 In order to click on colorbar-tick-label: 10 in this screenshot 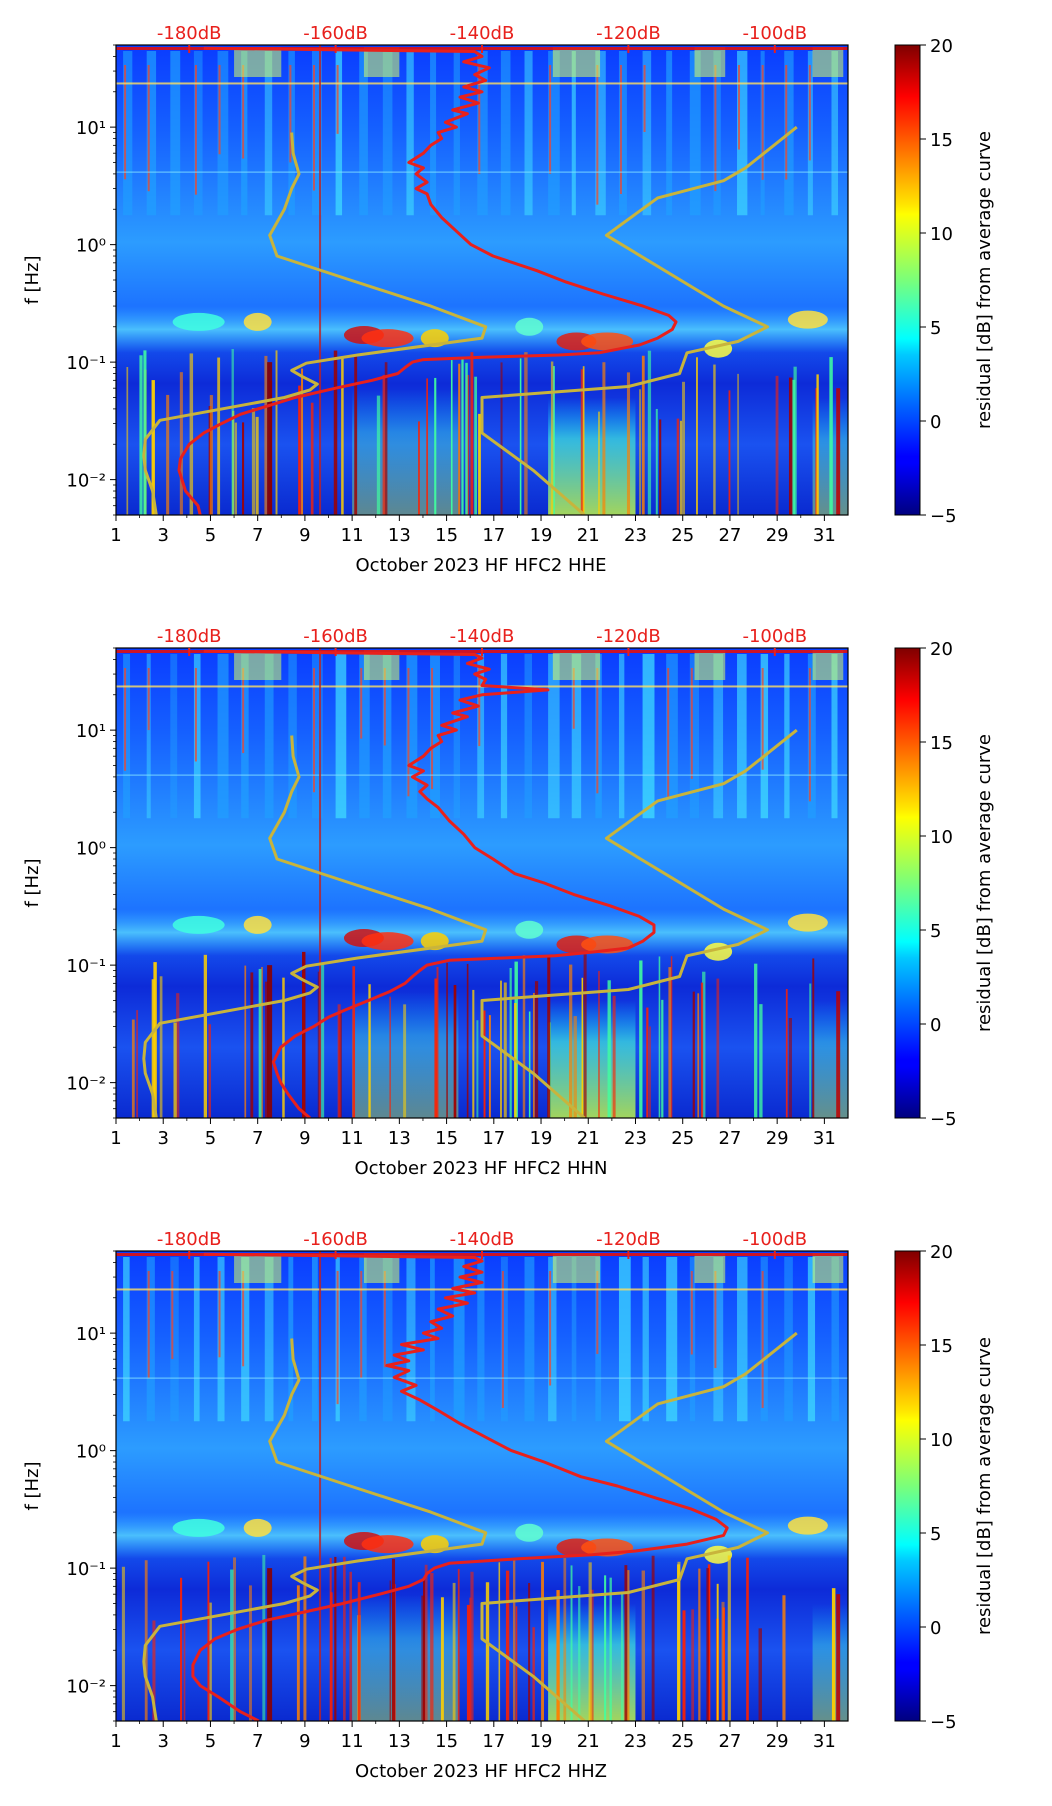, I will do `click(941, 1440)`.